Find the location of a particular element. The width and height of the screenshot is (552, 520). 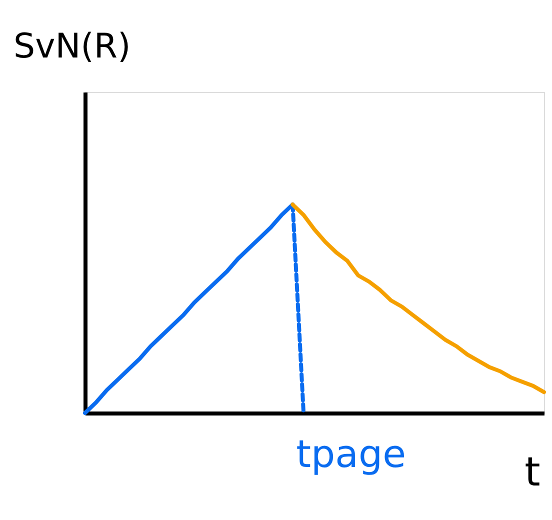

text: tpage is located at coordinates (351, 454).